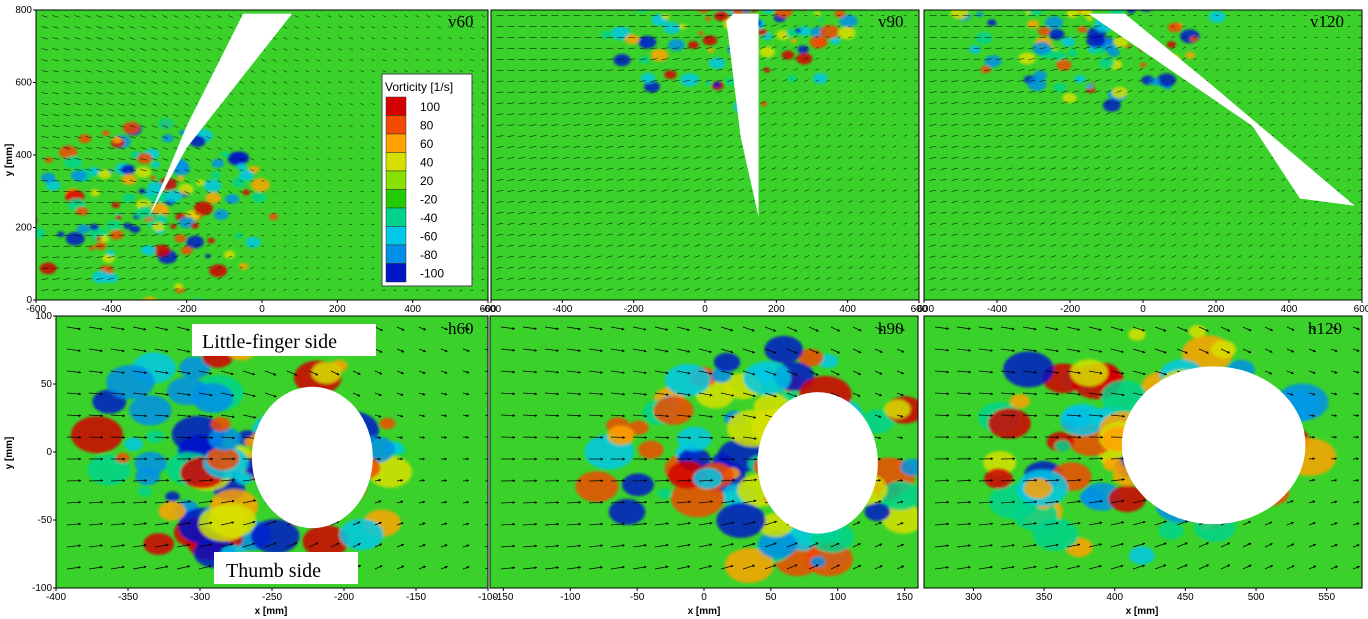 Image resolution: width=1368 pixels, height=619 pixels. What do you see at coordinates (396, 236) in the screenshot?
I see `colorbar-swatch` at bounding box center [396, 236].